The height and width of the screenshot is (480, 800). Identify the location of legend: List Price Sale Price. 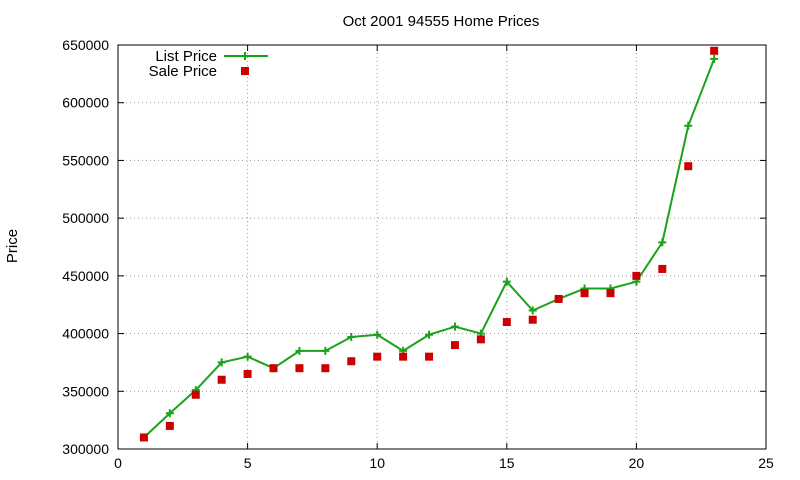
(208, 64).